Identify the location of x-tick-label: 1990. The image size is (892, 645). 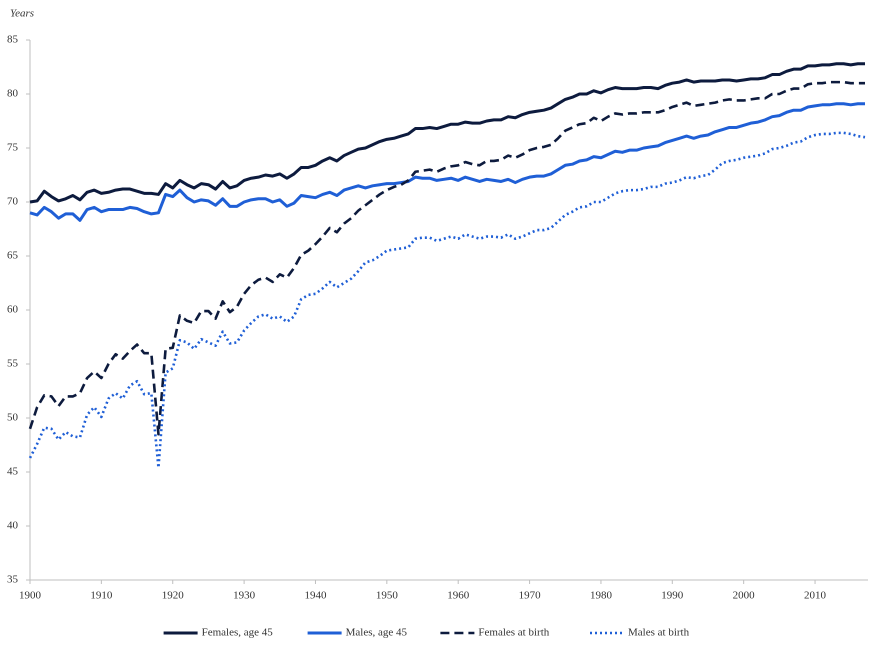
(672, 596).